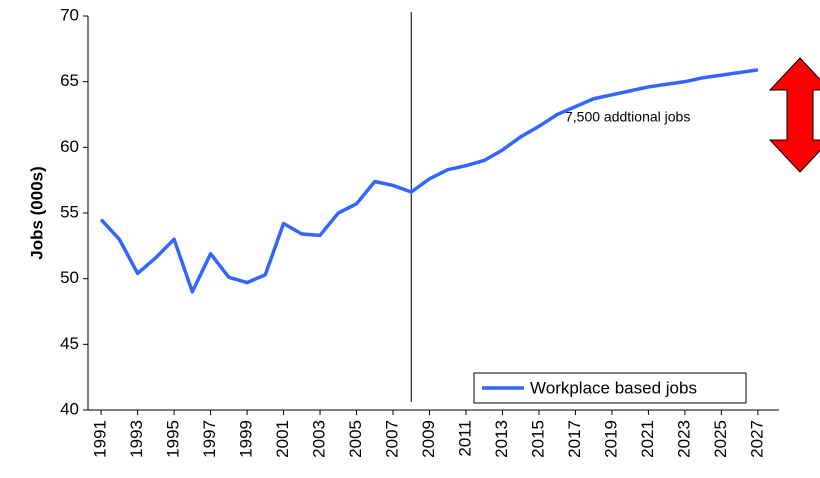 The width and height of the screenshot is (820, 478). I want to click on y-tick-label: 45, so click(69, 343).